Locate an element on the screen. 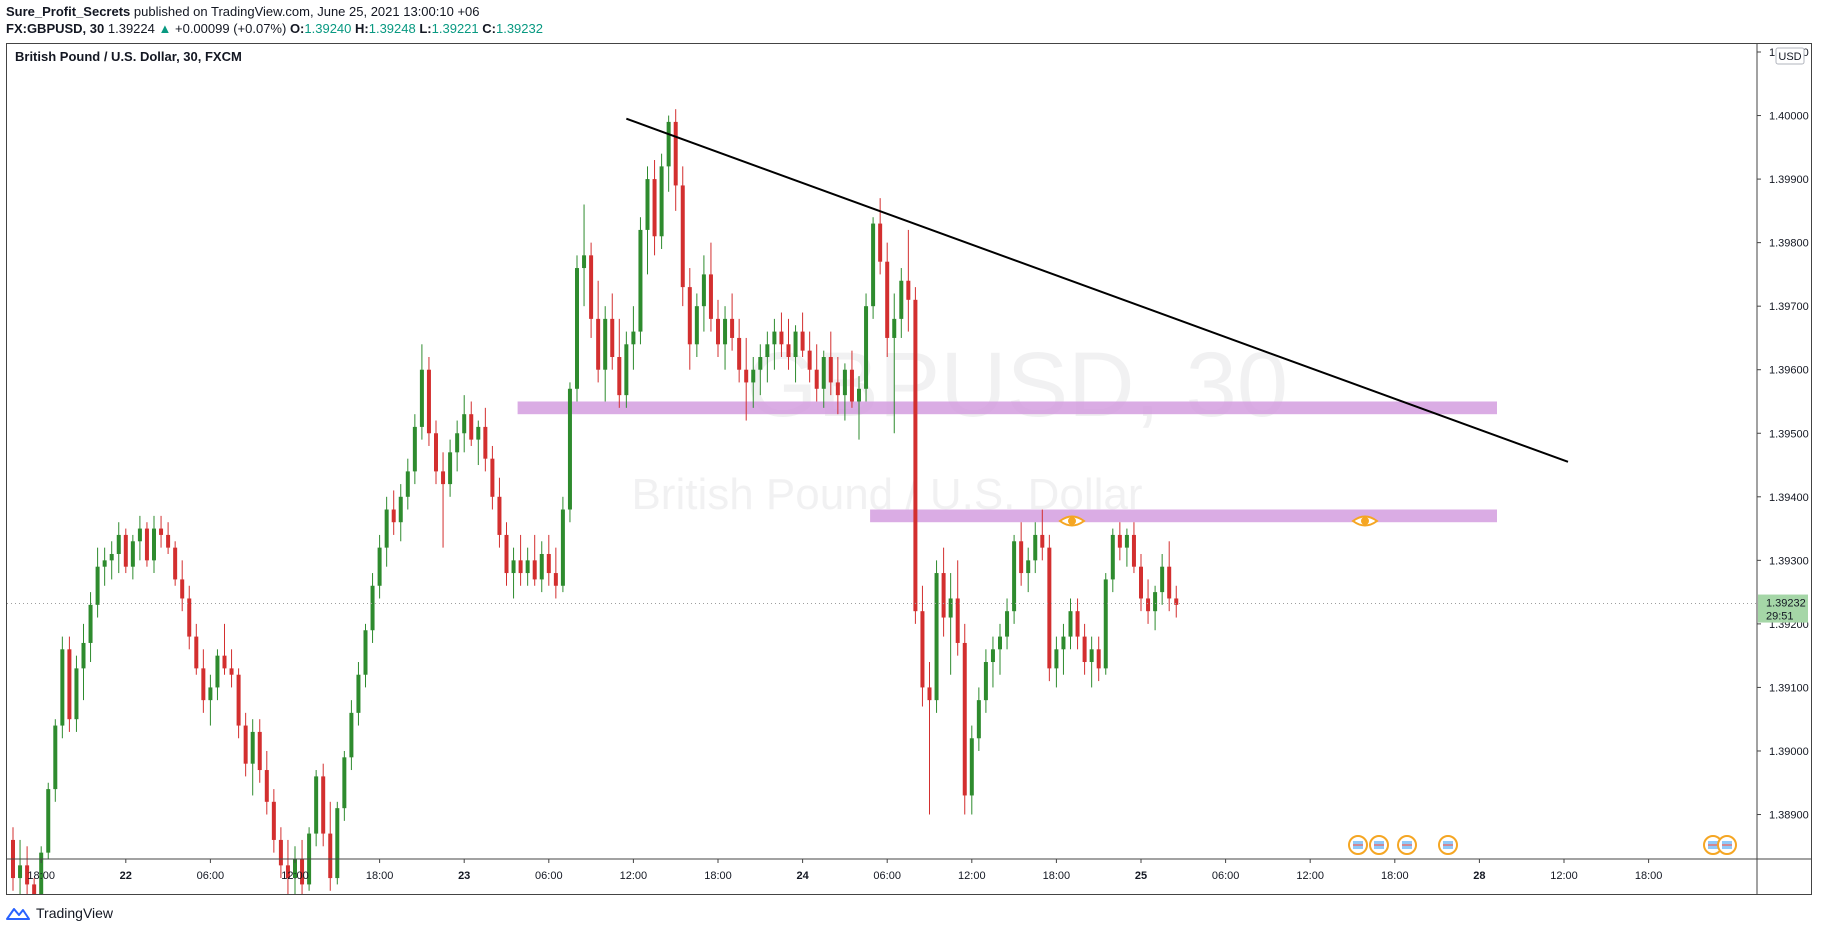 This screenshot has height=929, width=1828. eye-icon is located at coordinates (1072, 521).